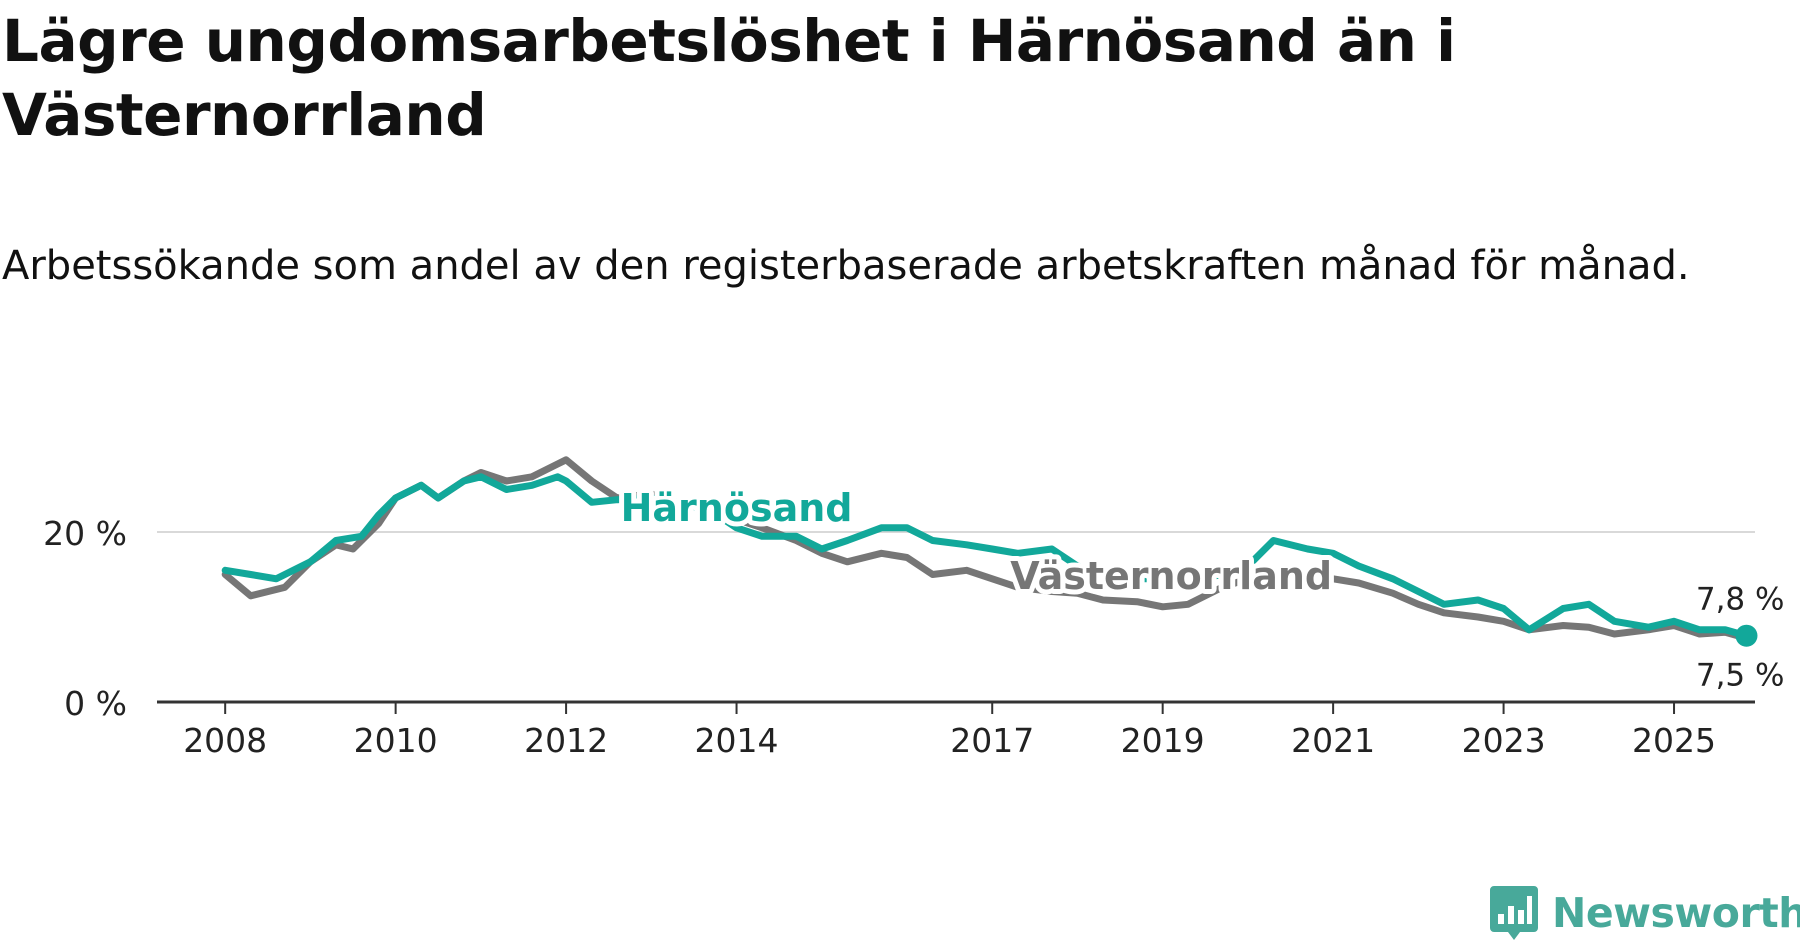 Image resolution: width=1800 pixels, height=948 pixels. Describe the element at coordinates (1746, 635) in the screenshot. I see `end-marker-hrnsand` at that location.